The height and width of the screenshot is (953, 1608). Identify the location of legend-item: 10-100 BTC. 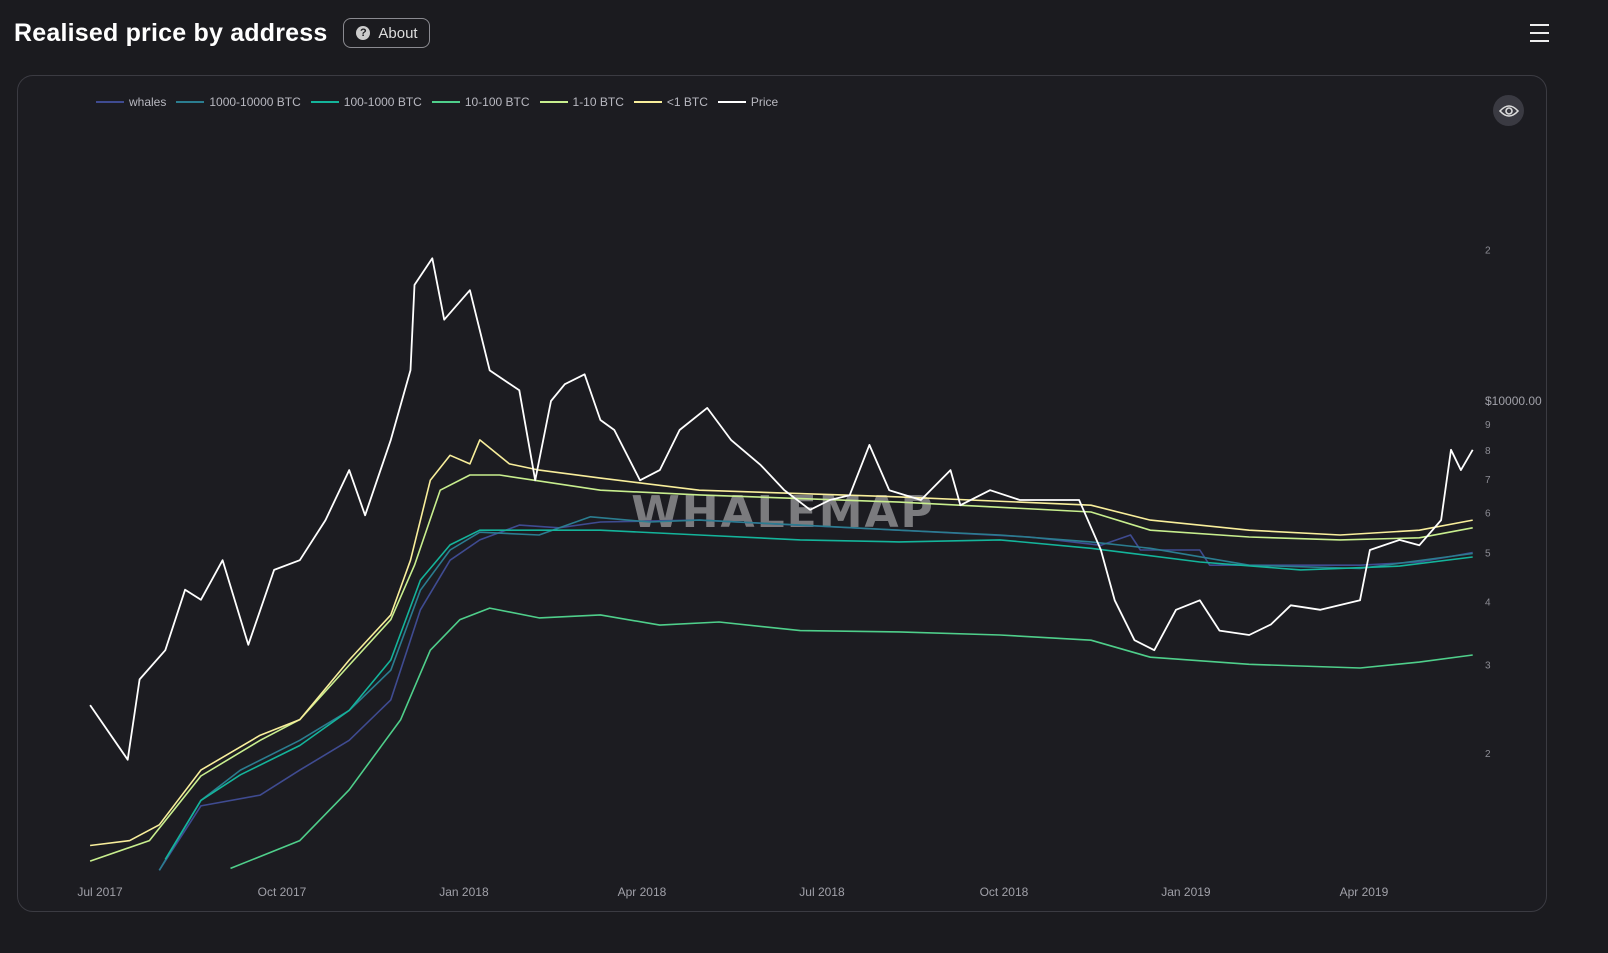
(480, 102).